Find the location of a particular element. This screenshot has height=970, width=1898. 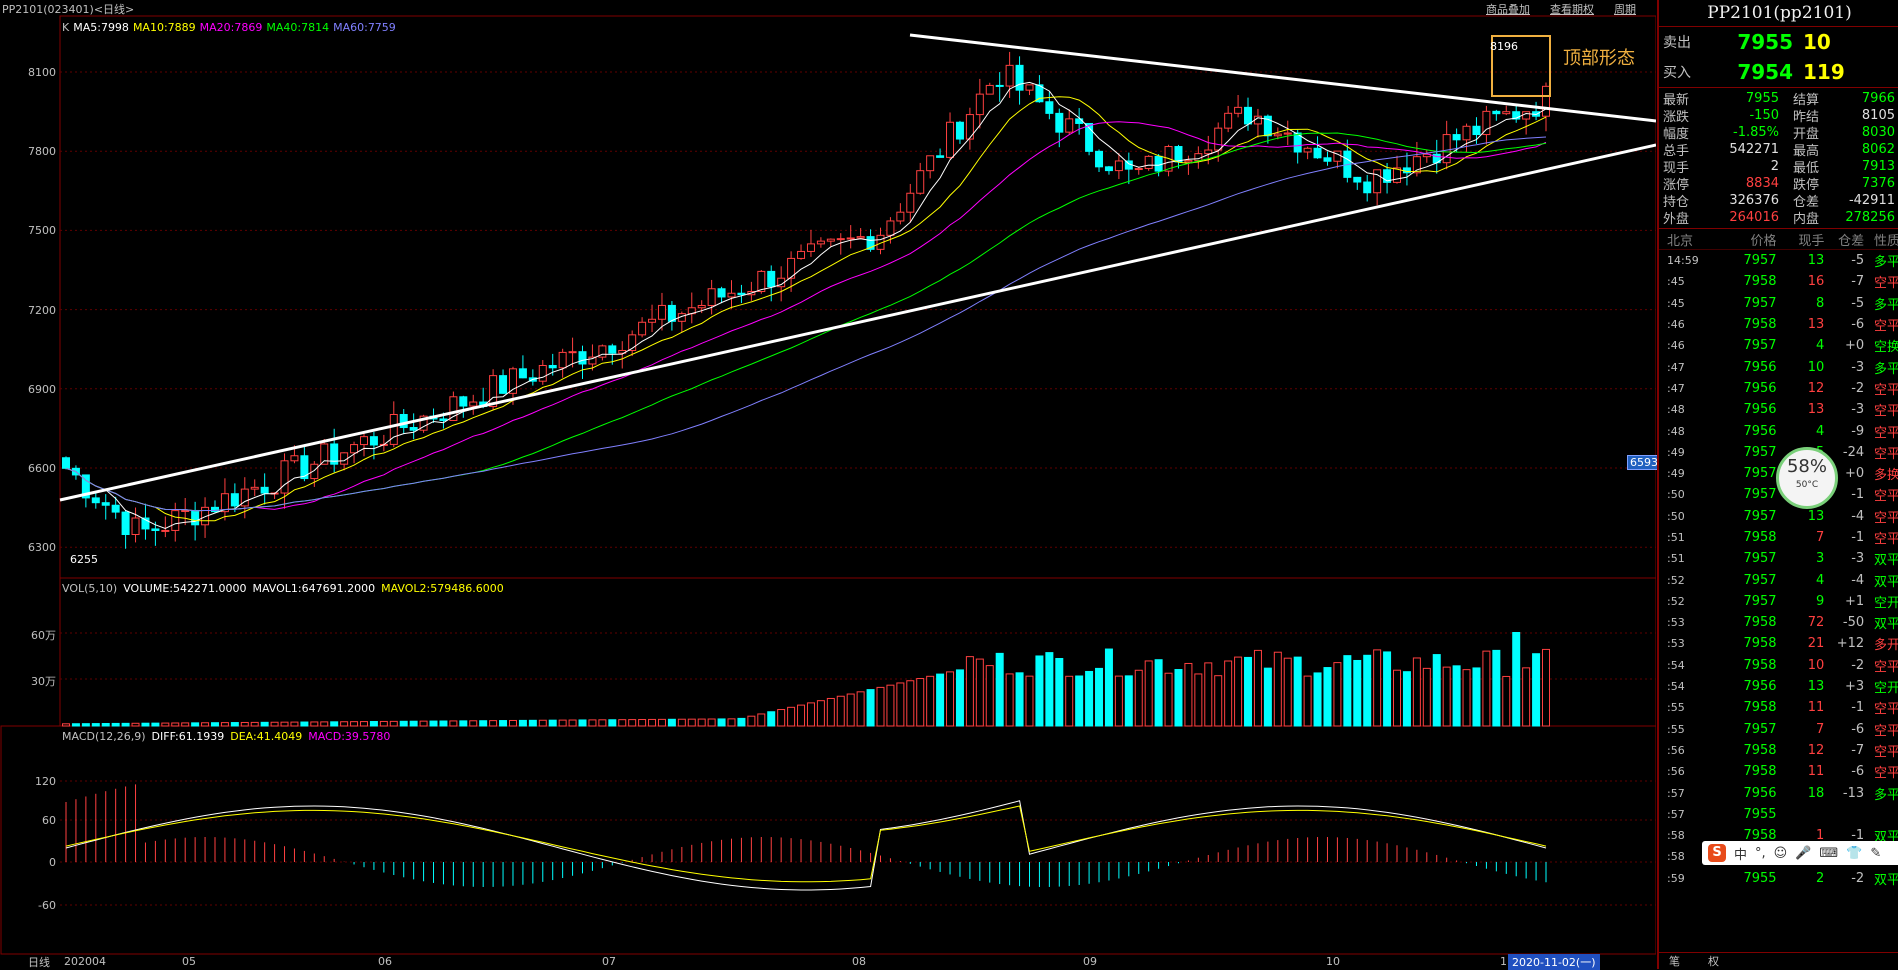

tab-rights: 权 is located at coordinates (1713, 961).